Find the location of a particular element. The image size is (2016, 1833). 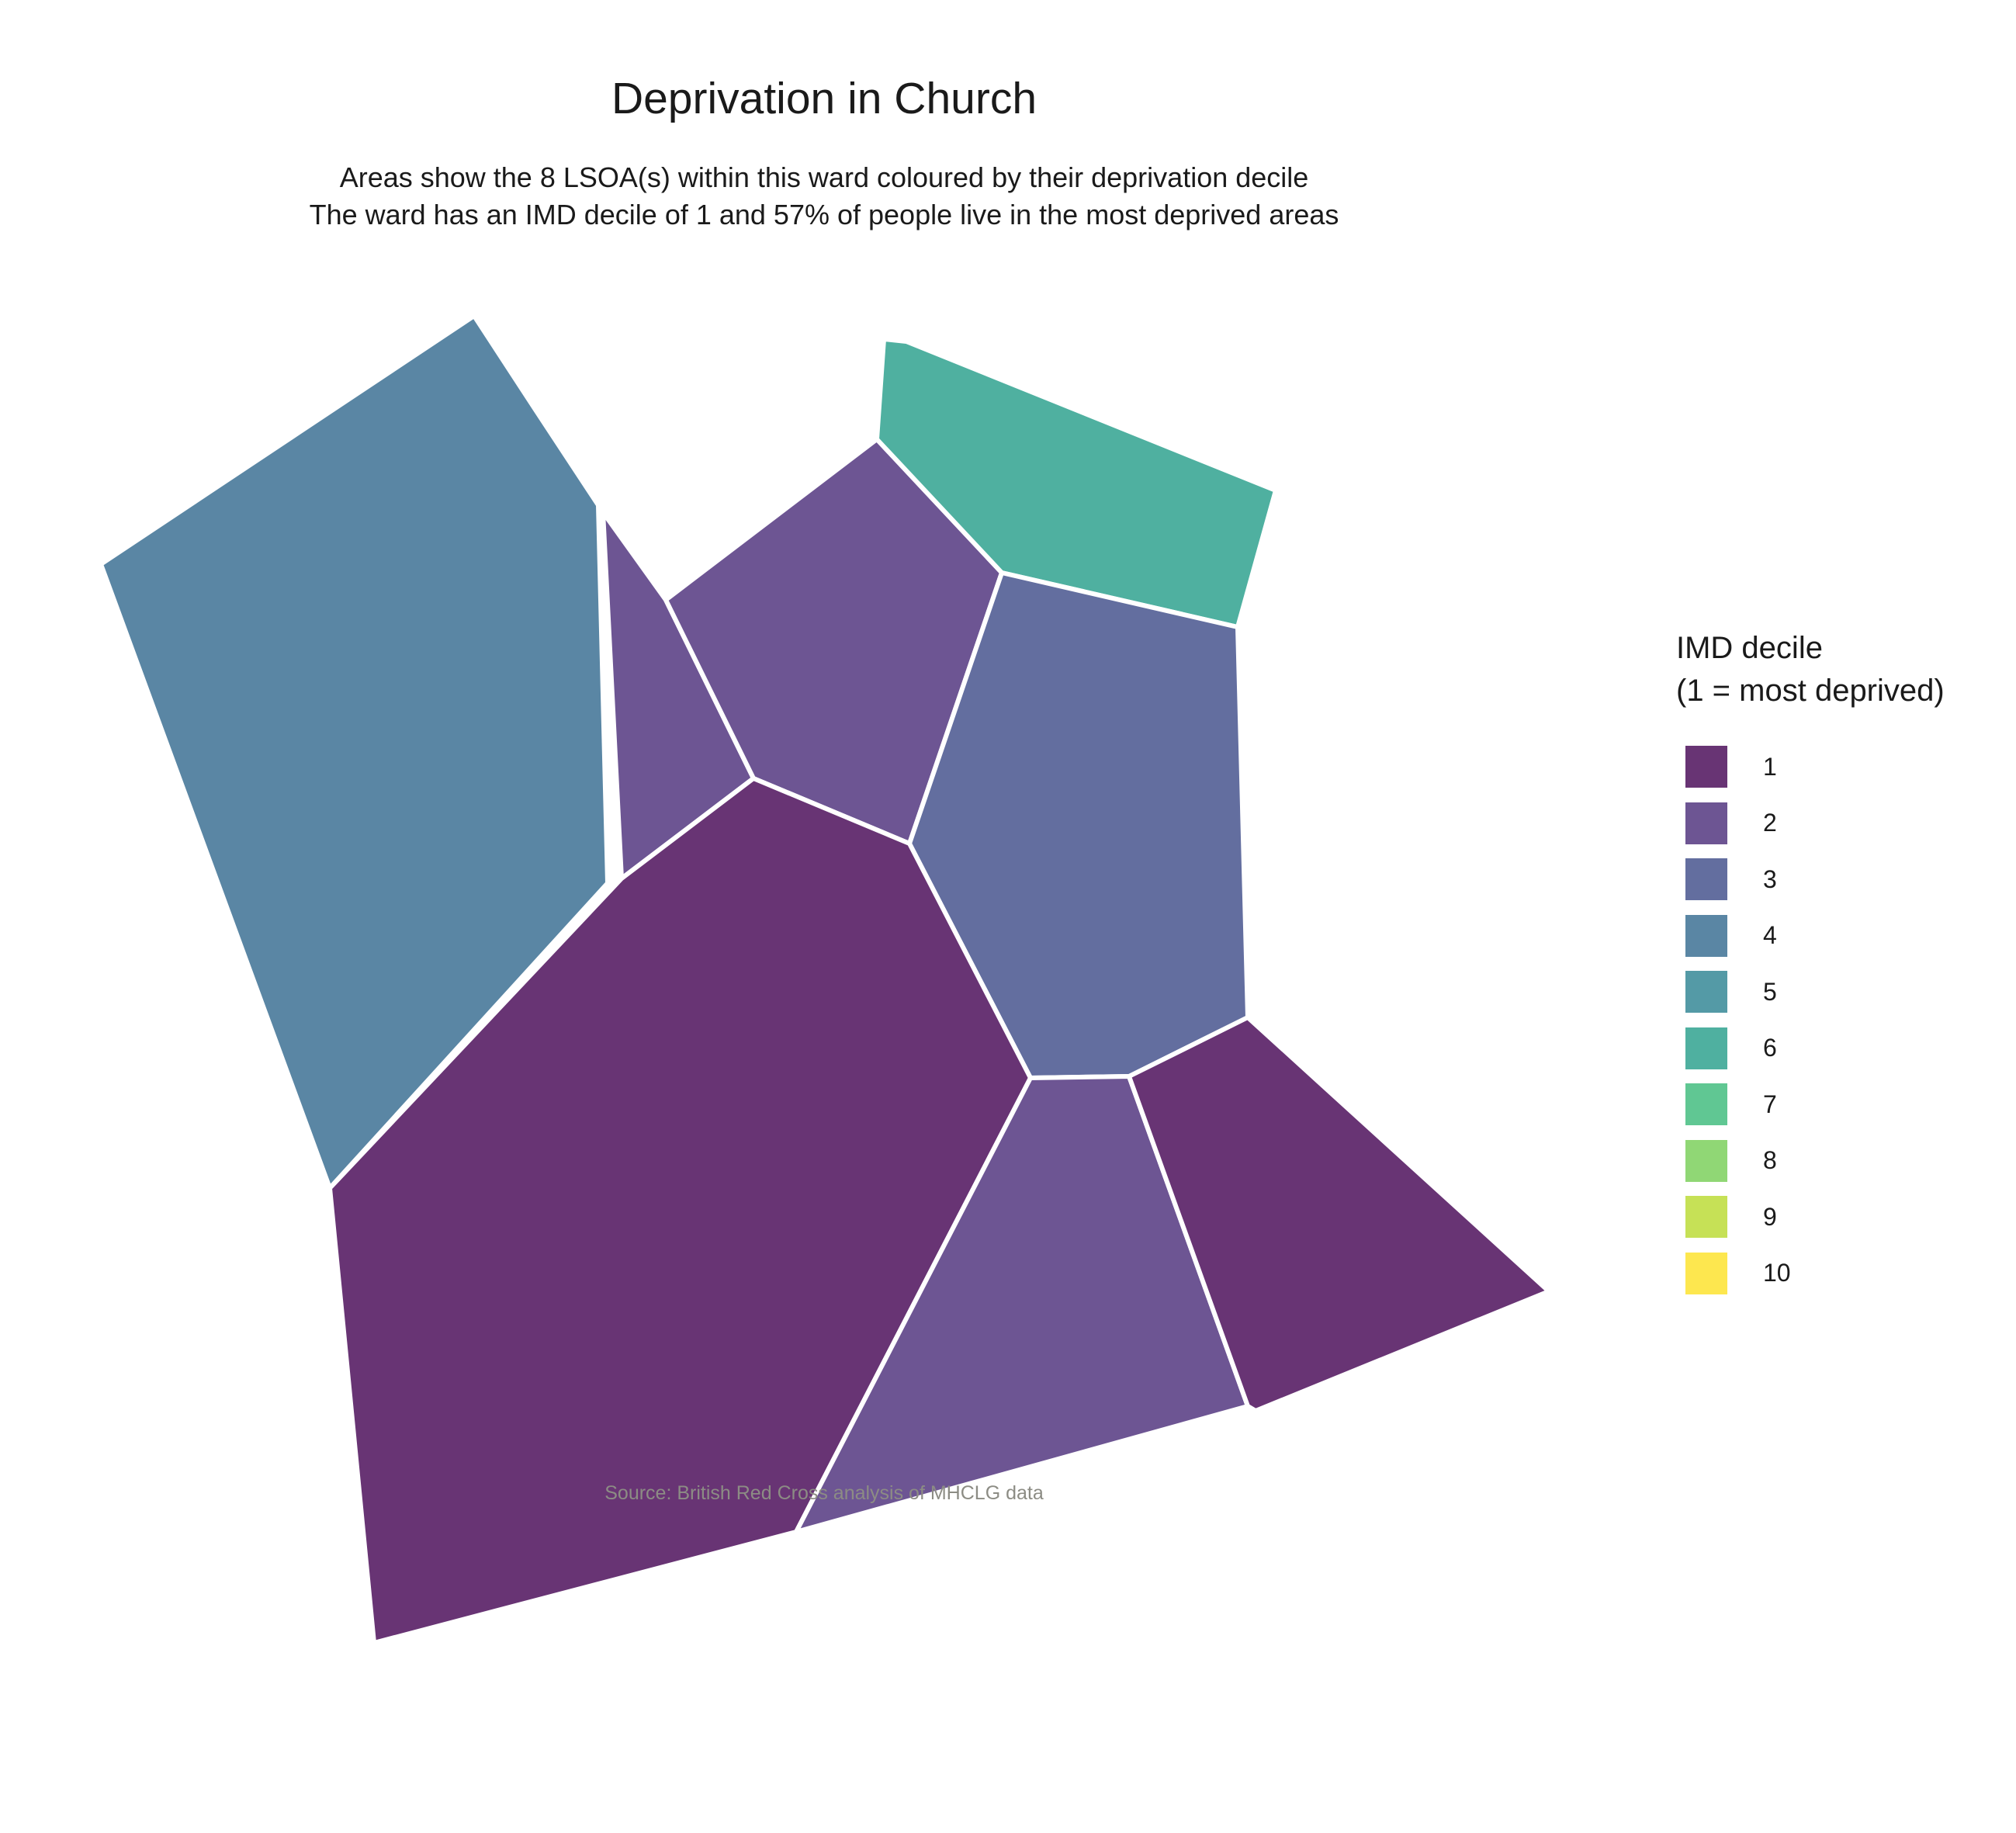

legend-item: 6 is located at coordinates (1839, 1048).